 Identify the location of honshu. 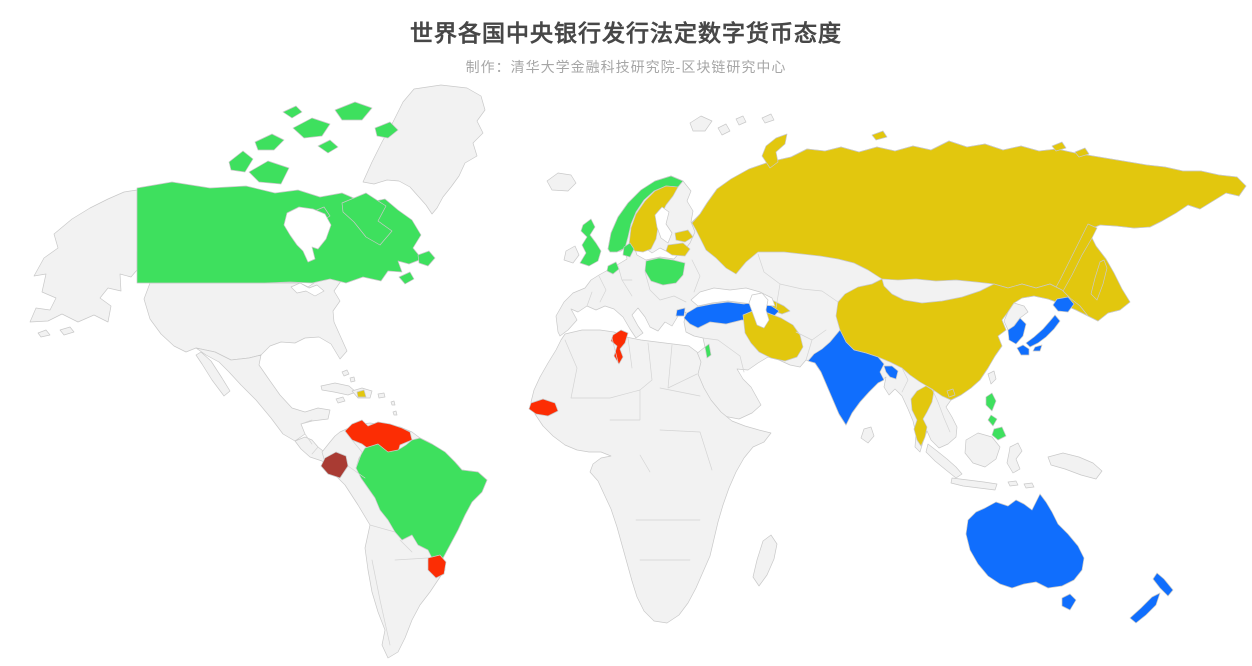
(1043, 331).